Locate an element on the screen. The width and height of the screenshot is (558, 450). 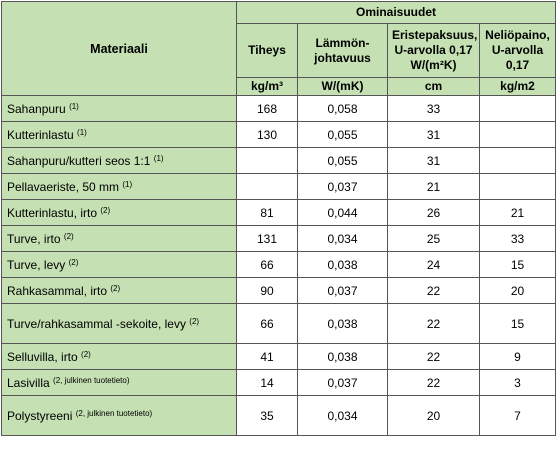
table-row: Turve, levy (2) 66 0,038 24 15 is located at coordinates (279, 264).